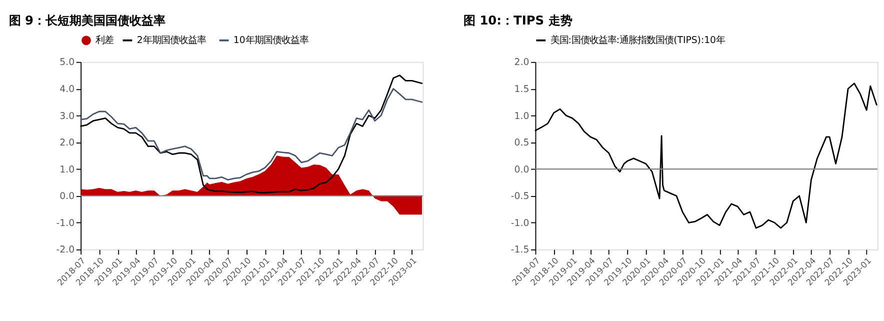  I want to click on y-tick-label: 4.0, so click(67, 90).